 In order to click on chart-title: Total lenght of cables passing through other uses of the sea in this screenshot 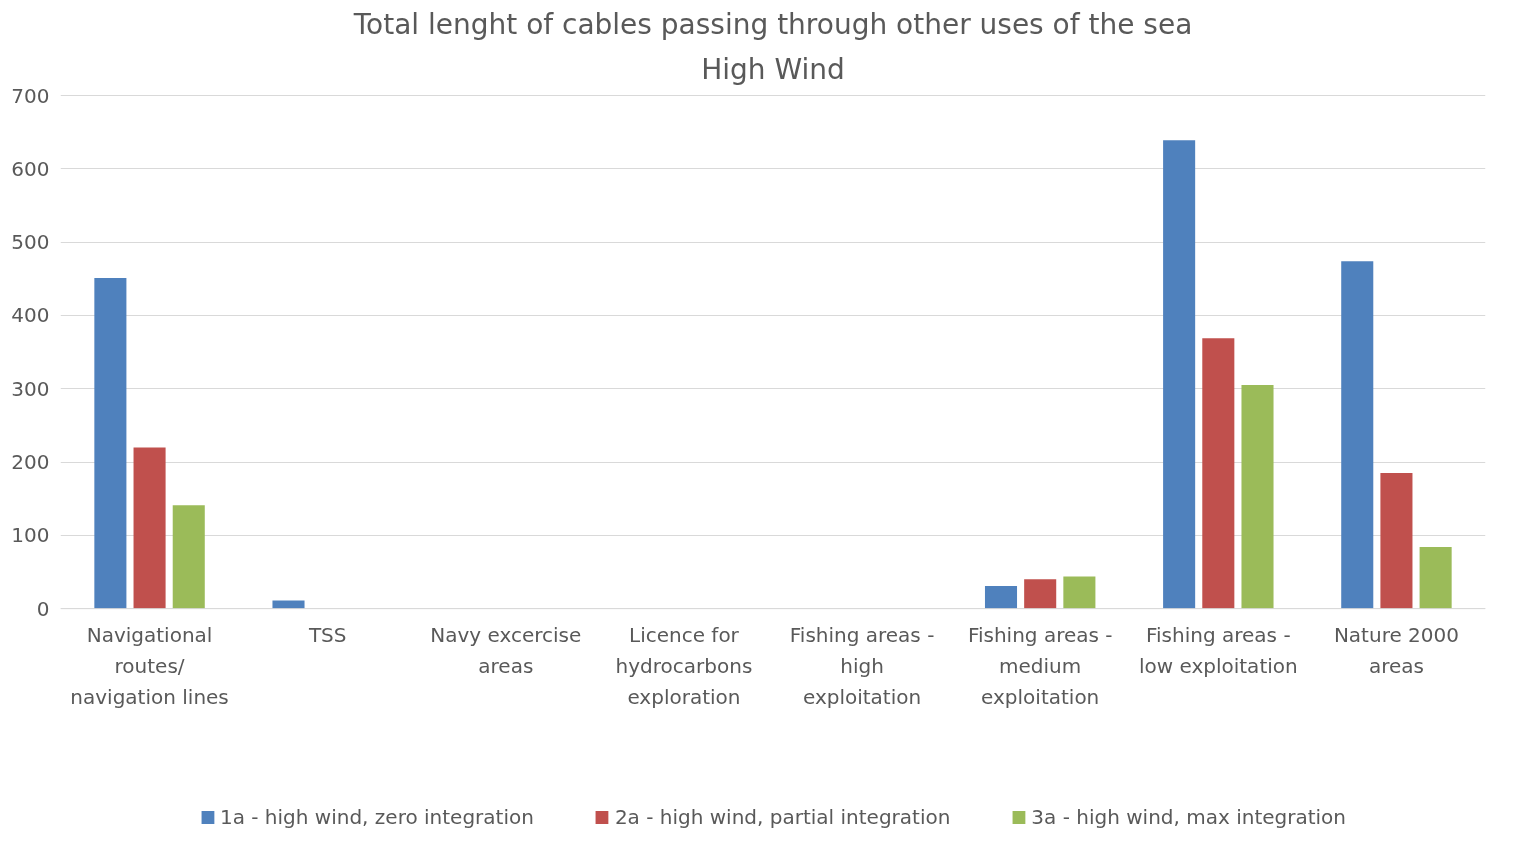, I will do `click(772, 24)`.